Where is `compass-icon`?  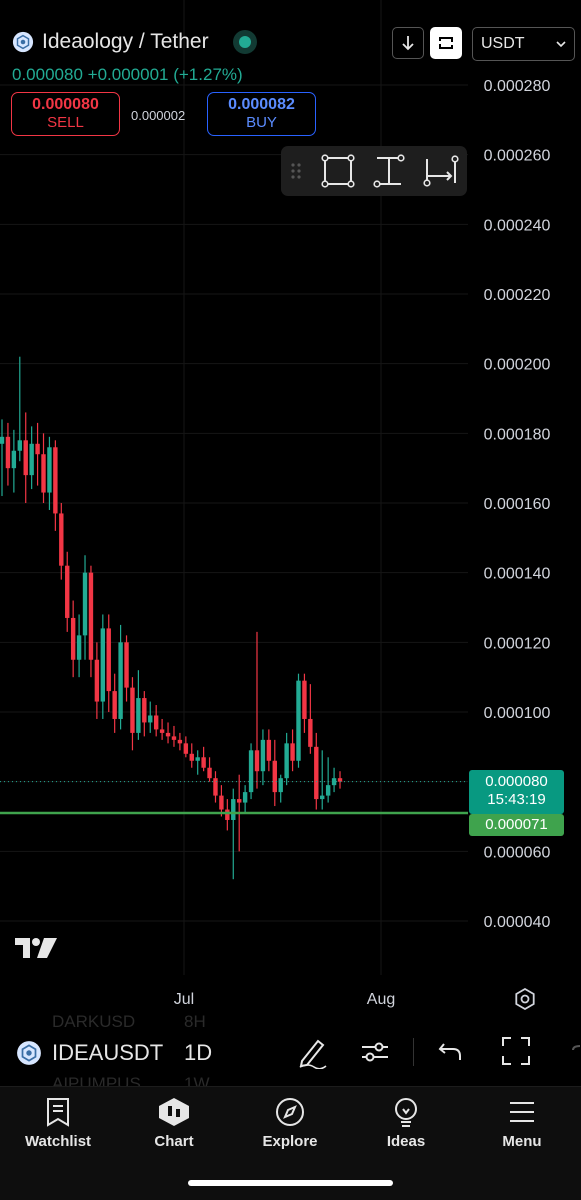
compass-icon is located at coordinates (290, 1112).